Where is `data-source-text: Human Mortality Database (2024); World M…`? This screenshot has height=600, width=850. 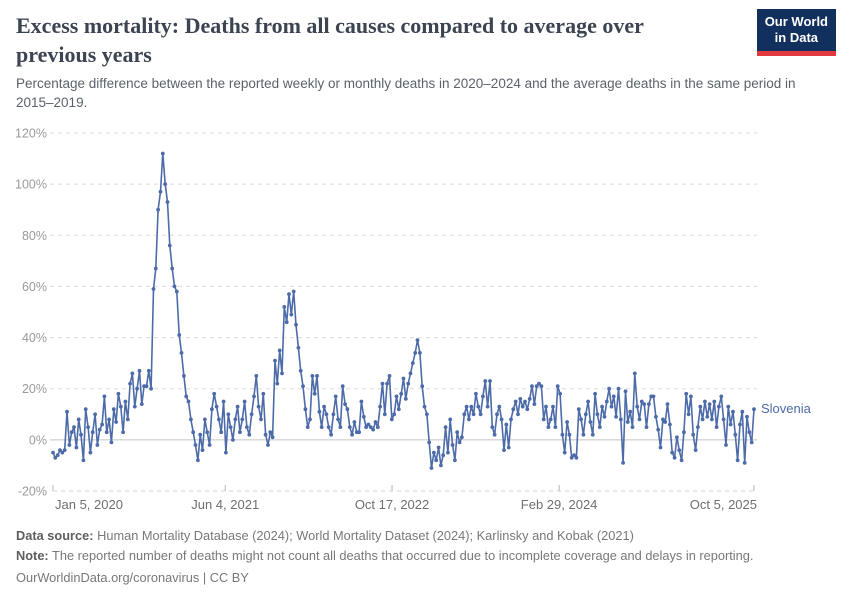 data-source-text: Human Mortality Database (2024); World M… is located at coordinates (365, 535).